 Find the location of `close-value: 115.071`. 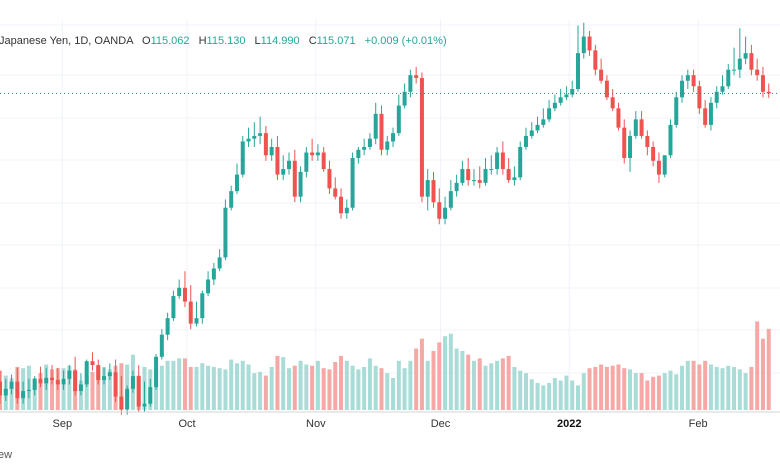

close-value: 115.071 is located at coordinates (336, 41).